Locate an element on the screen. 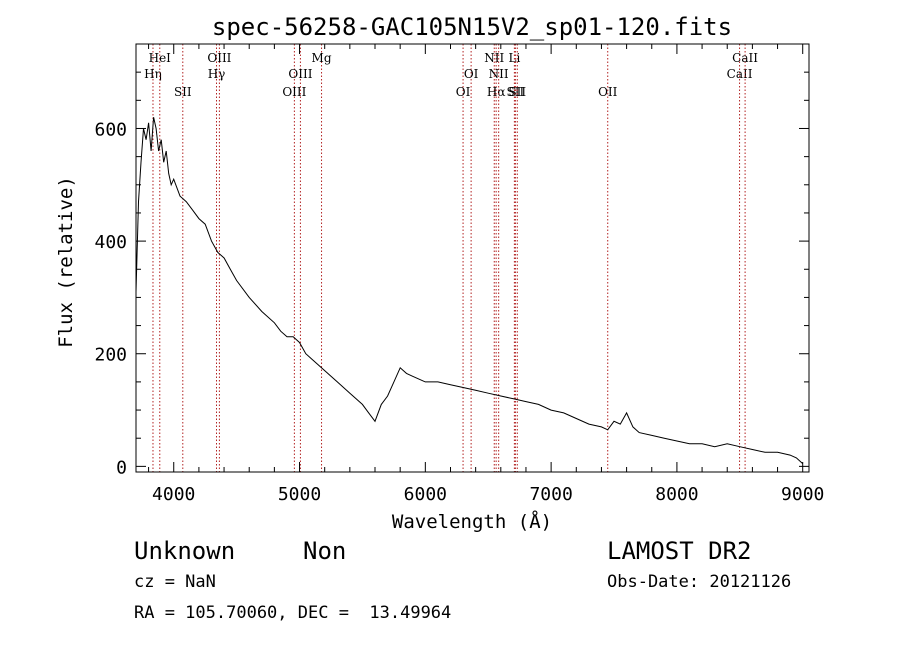 This screenshot has height=649, width=900. x-tick-label-4: 8000 is located at coordinates (676, 494).